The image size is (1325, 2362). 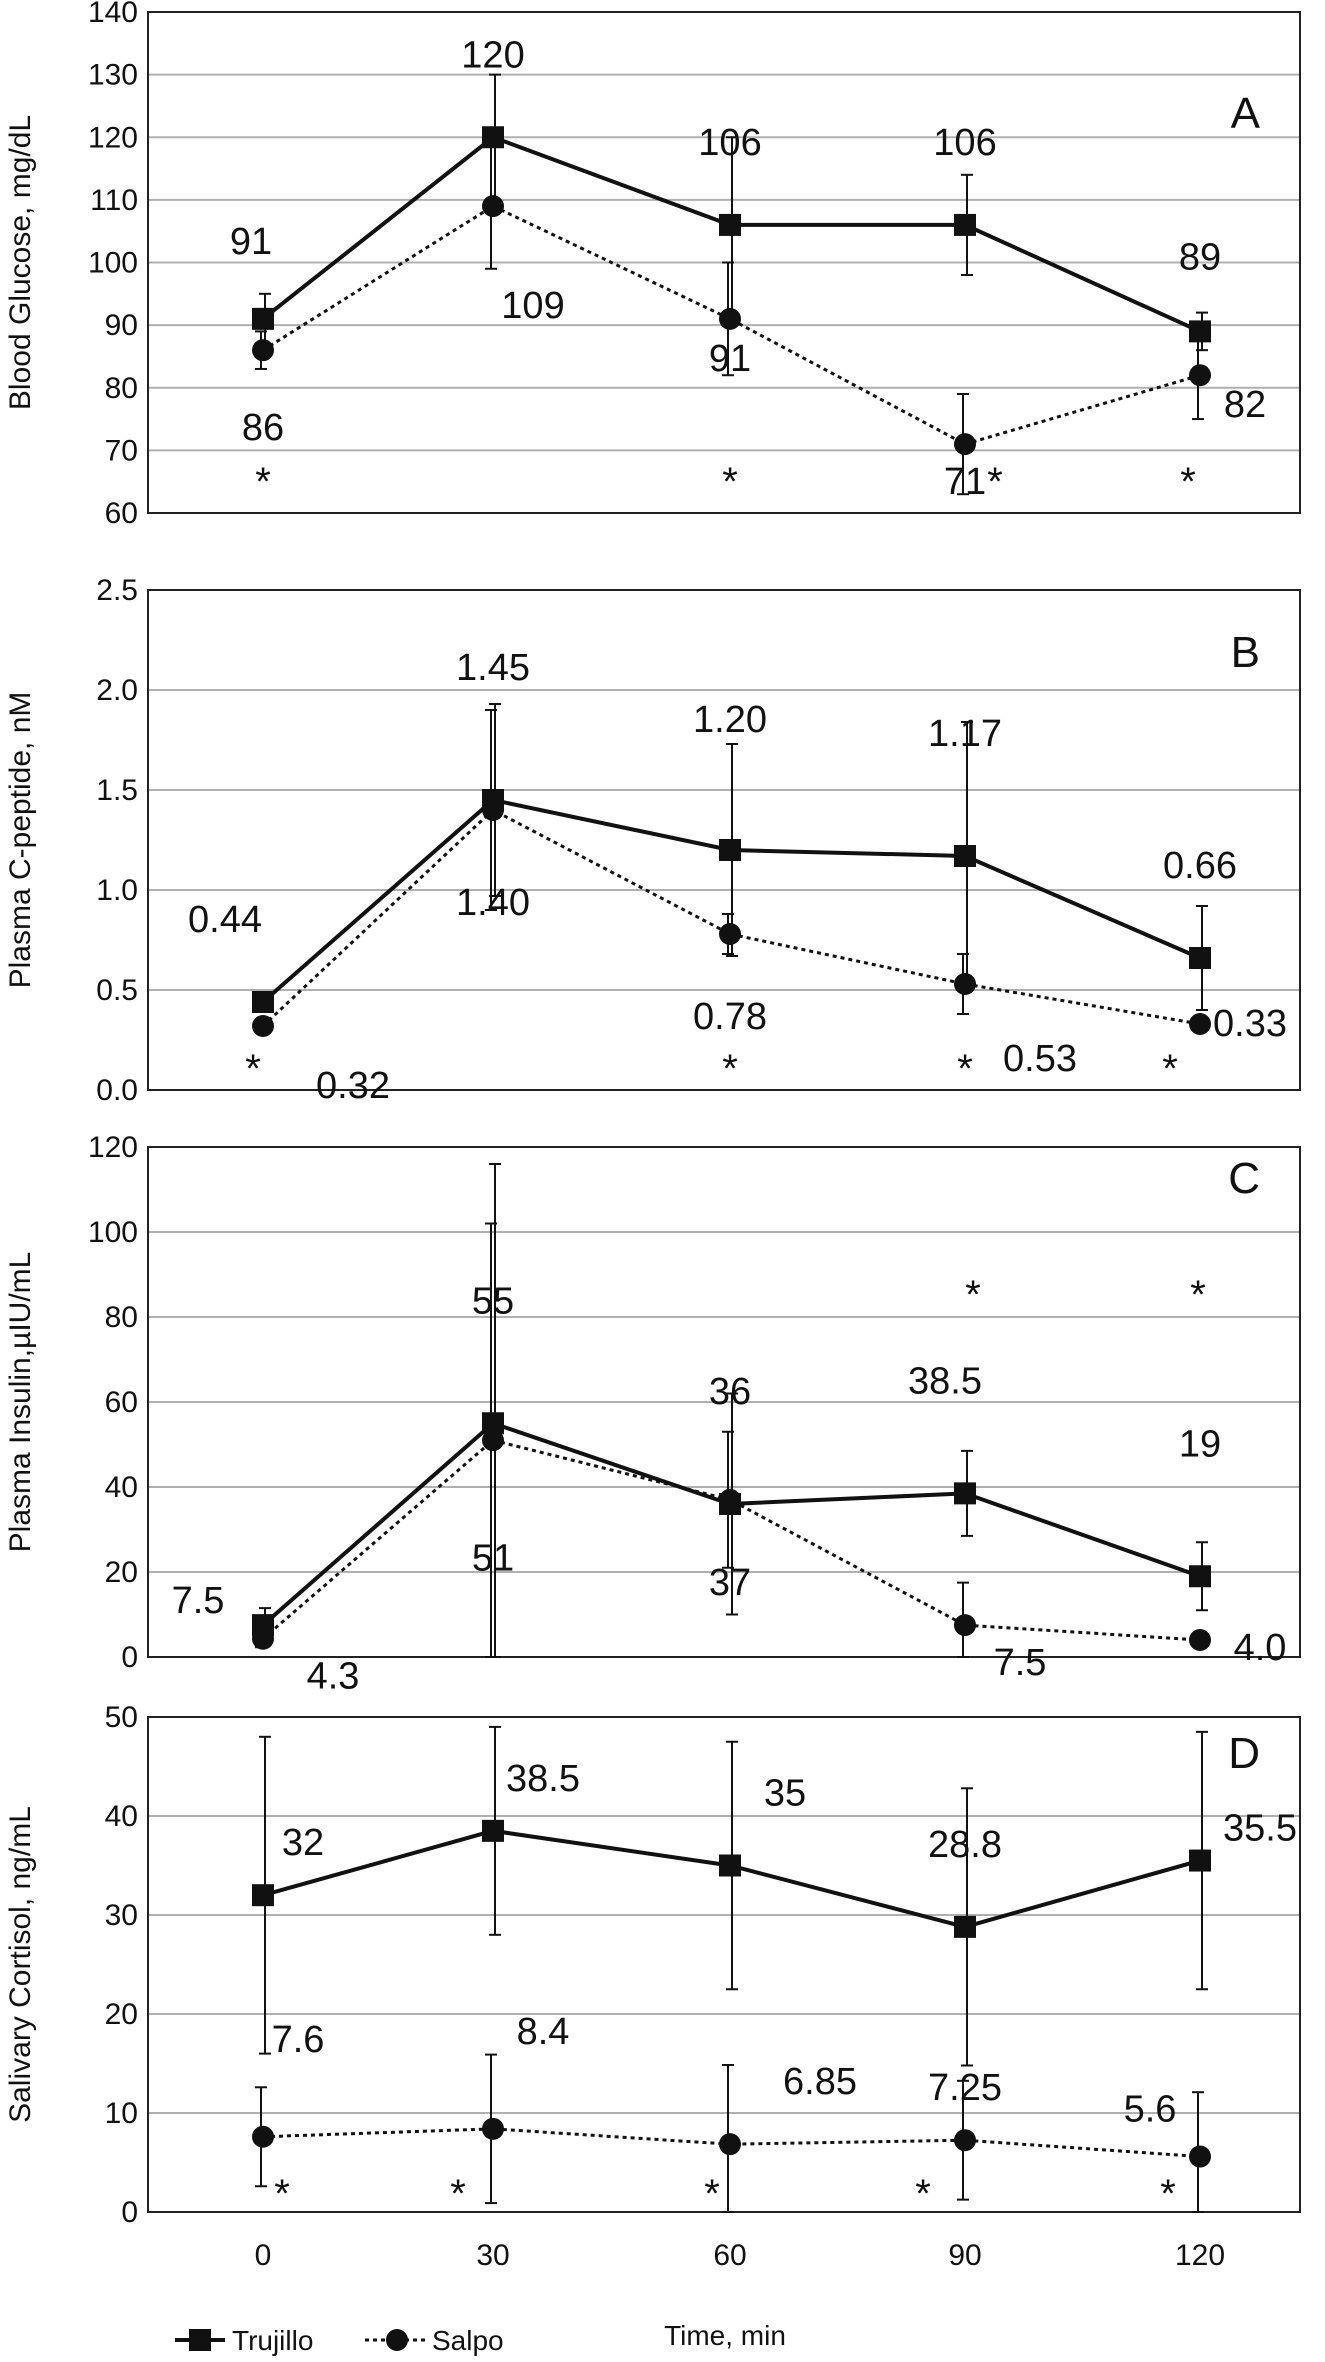 I want to click on y-axis-label: Plasma C-peptide, nM, so click(x=20, y=840).